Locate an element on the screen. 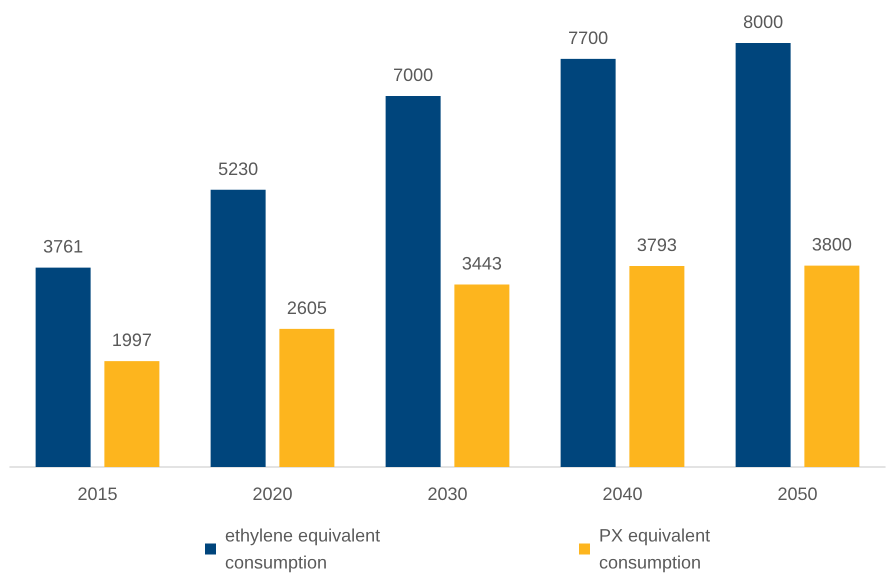 This screenshot has width=891, height=575. x-tick-label: 2050 is located at coordinates (797, 494).